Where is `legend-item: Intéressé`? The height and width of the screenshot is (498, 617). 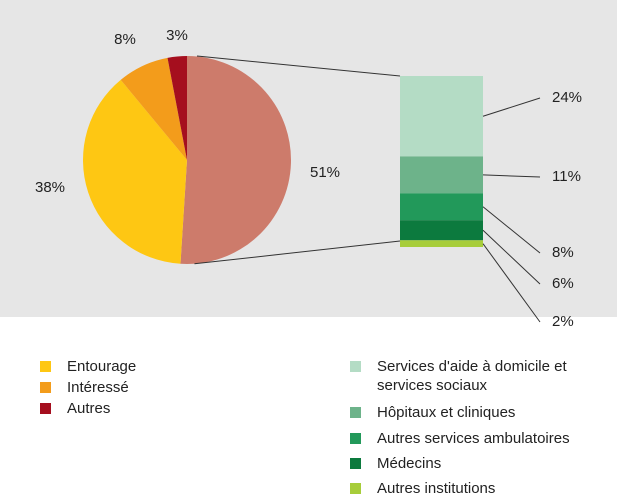 legend-item: Intéressé is located at coordinates (170, 387).